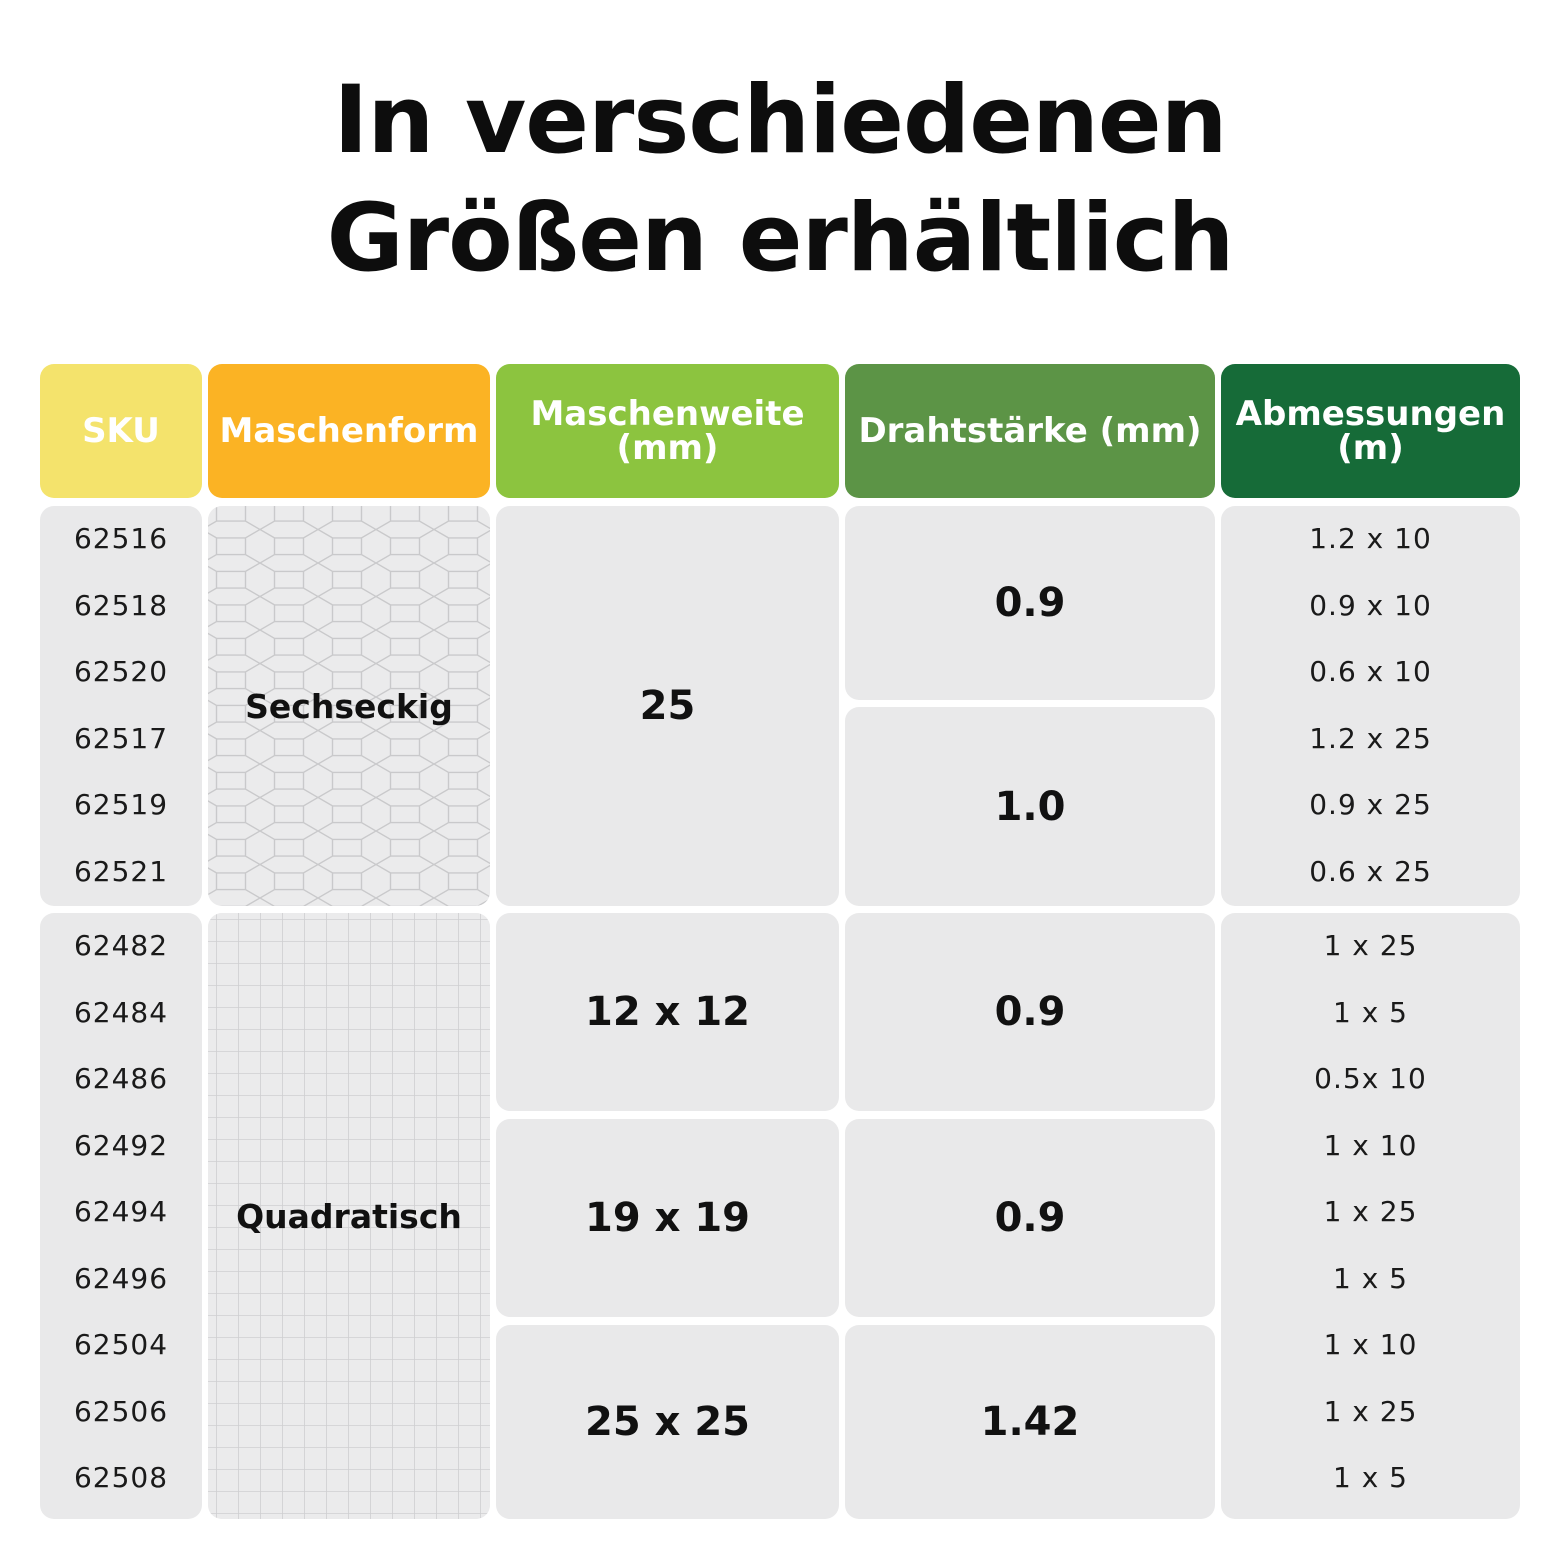  What do you see at coordinates (121, 1278) in the screenshot?
I see `sku-item: 62496` at bounding box center [121, 1278].